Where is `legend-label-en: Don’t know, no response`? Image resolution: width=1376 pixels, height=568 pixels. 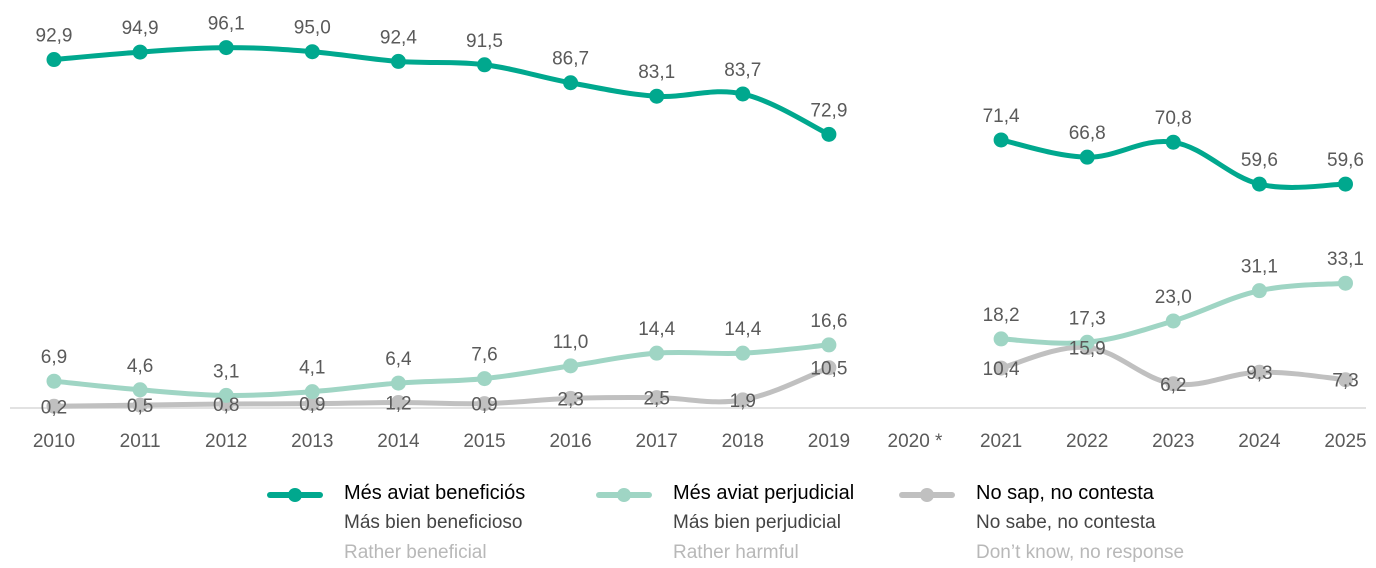
legend-label-en: Don’t know, no response is located at coordinates (1080, 552).